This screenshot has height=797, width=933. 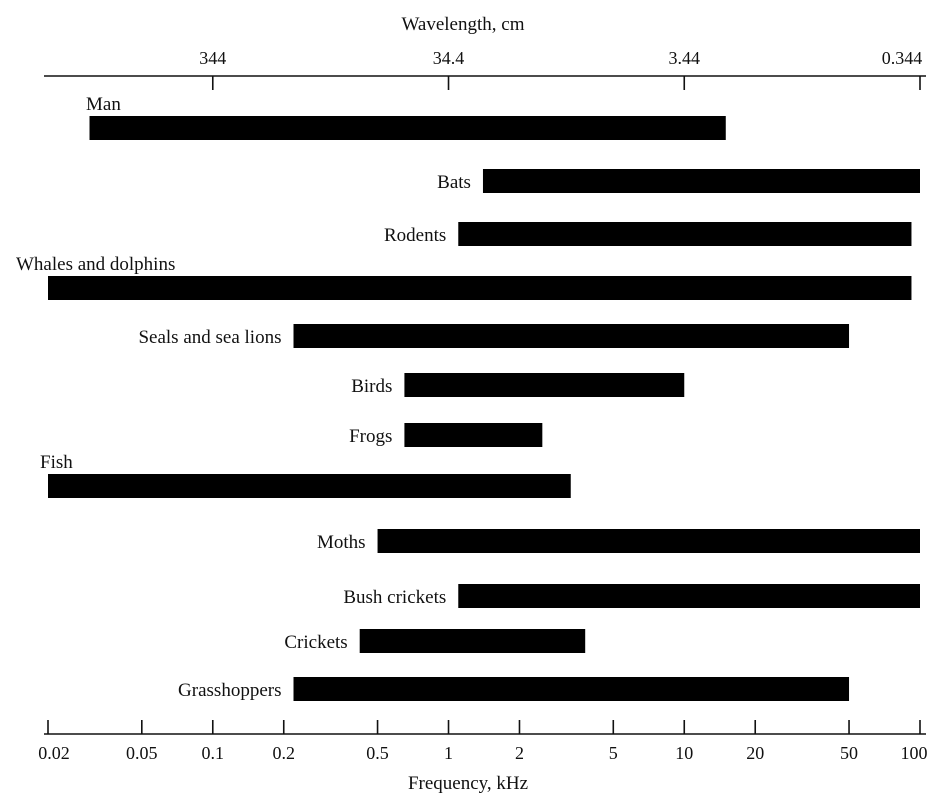 I want to click on bottom-tick-label: 100, so click(x=914, y=753).